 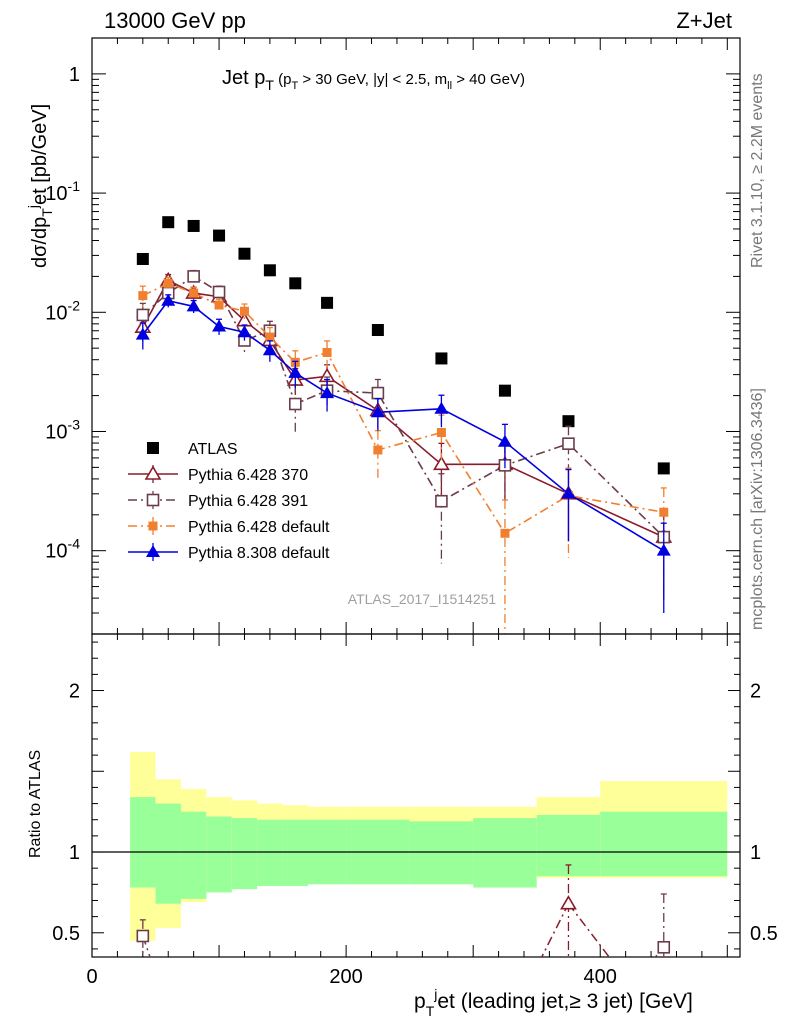 I want to click on y-axis-label: dσ/dpTjet [pb/GeV], so click(x=40, y=186).